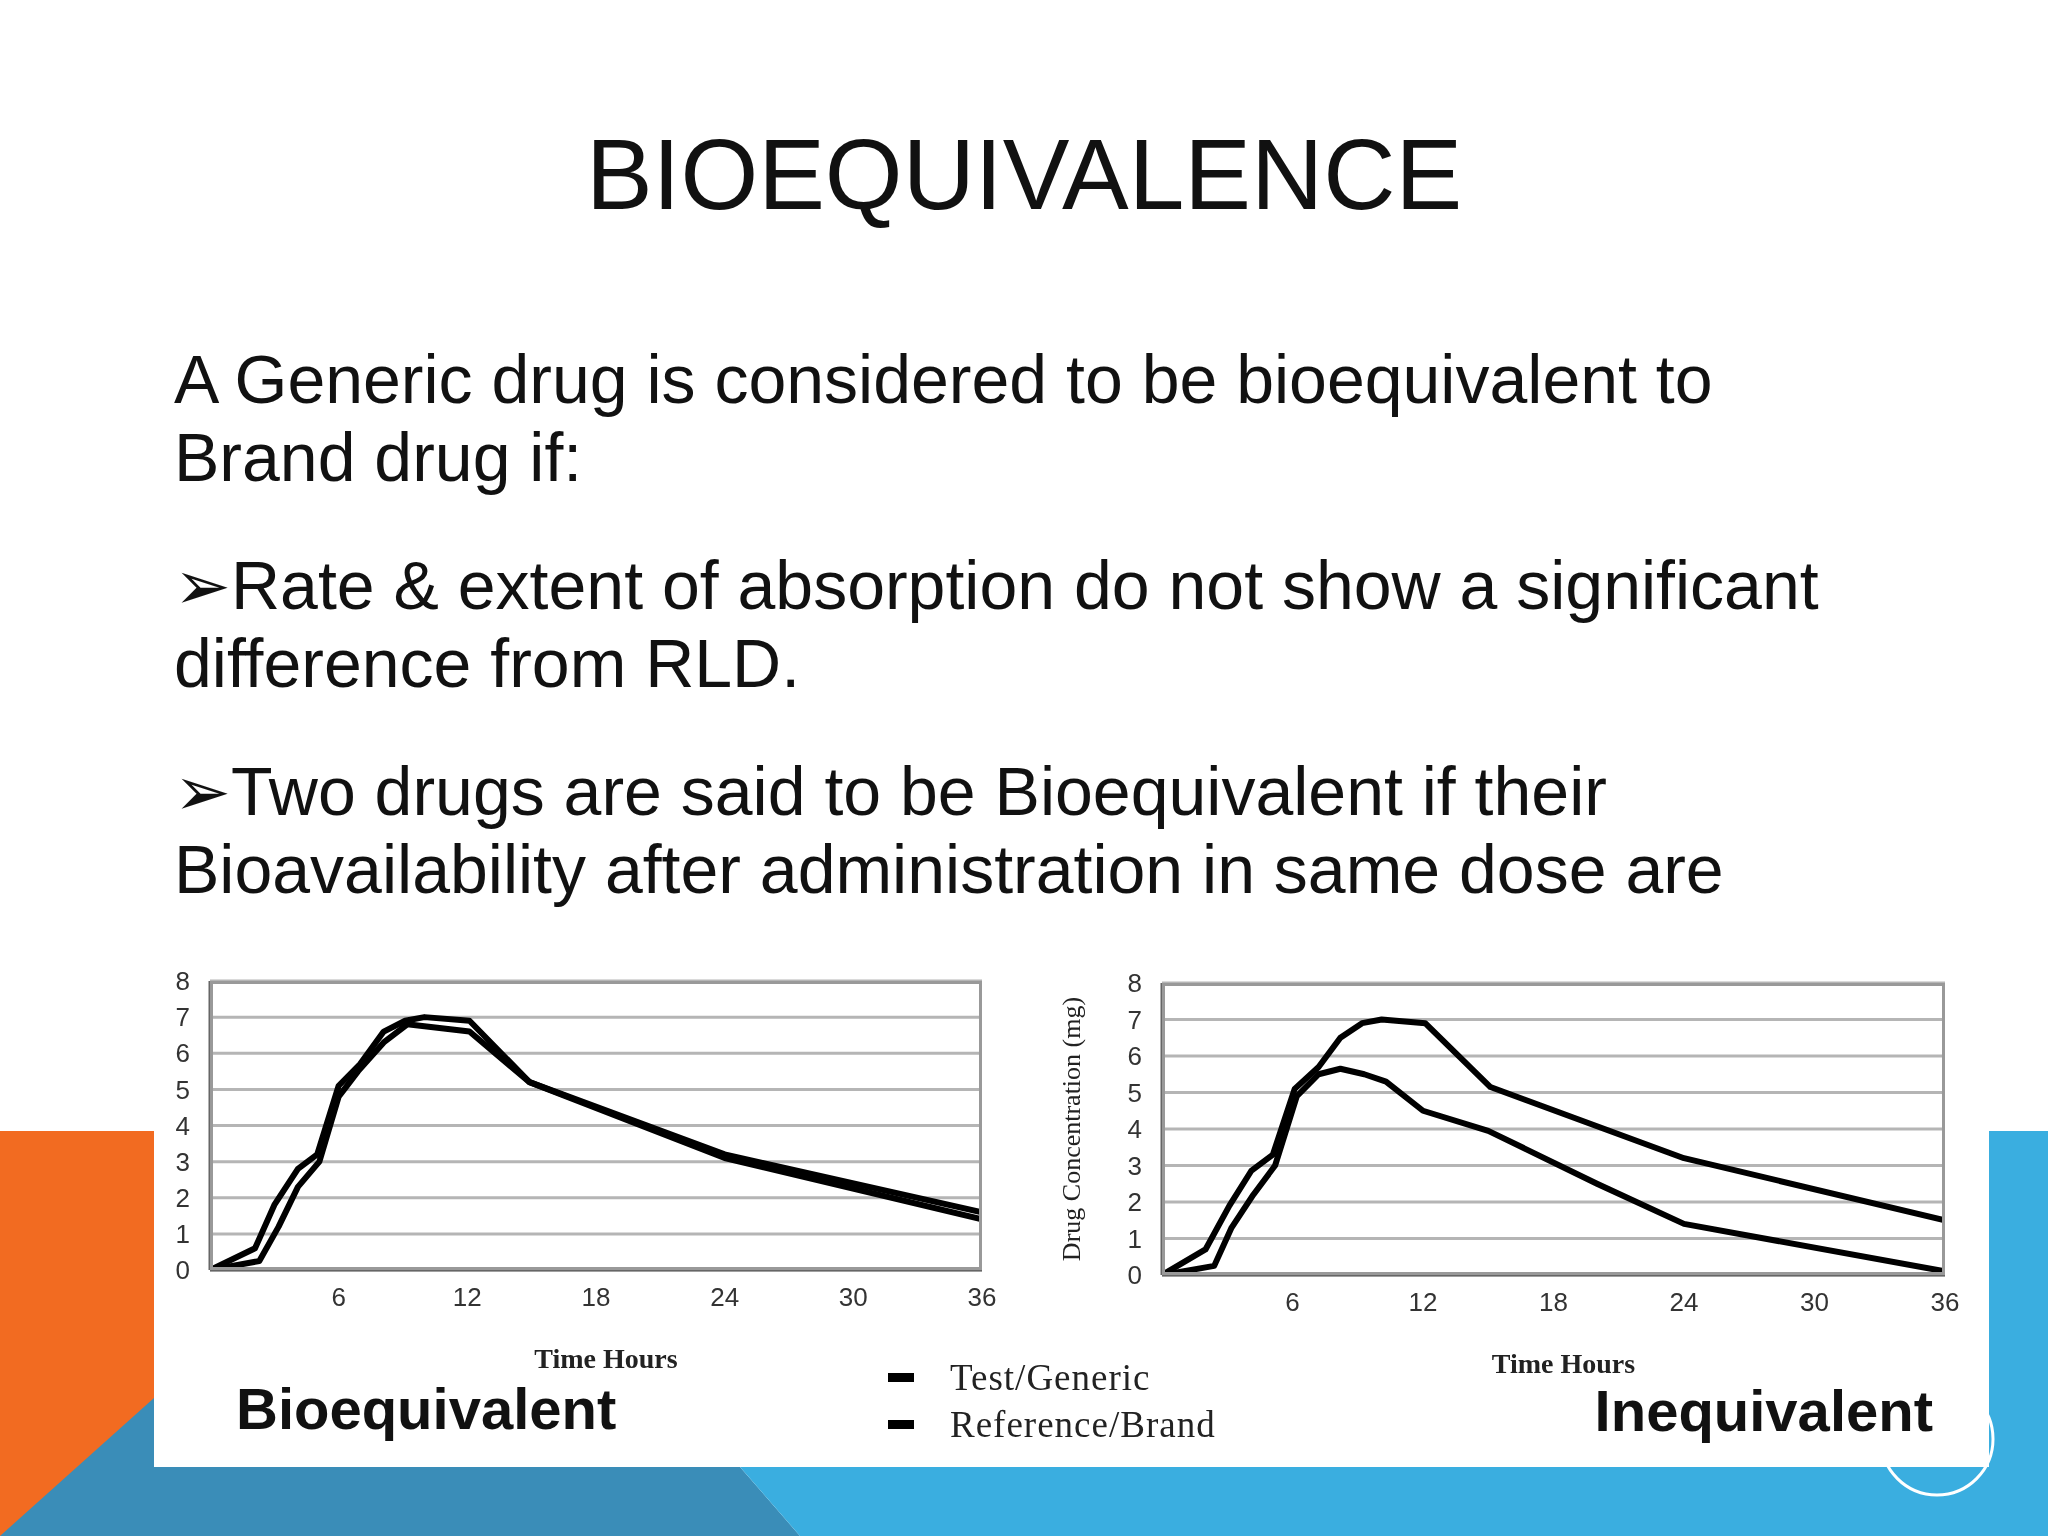  Describe the element at coordinates (426, 1408) in the screenshot. I see `text: Bioequivalent` at that location.